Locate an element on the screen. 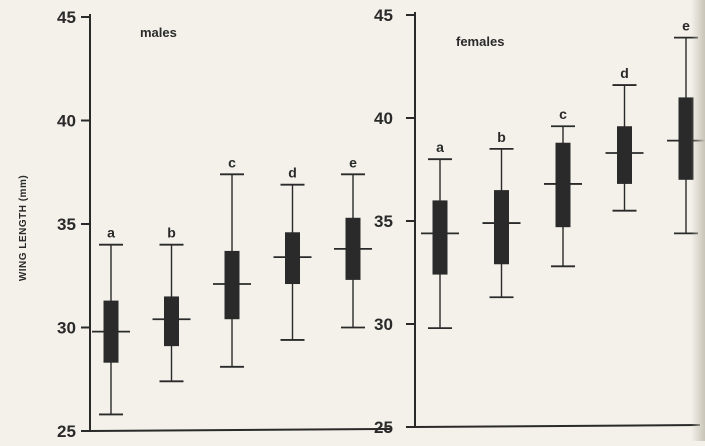 The height and width of the screenshot is (446, 705). males-box-d: d is located at coordinates (292, 253).